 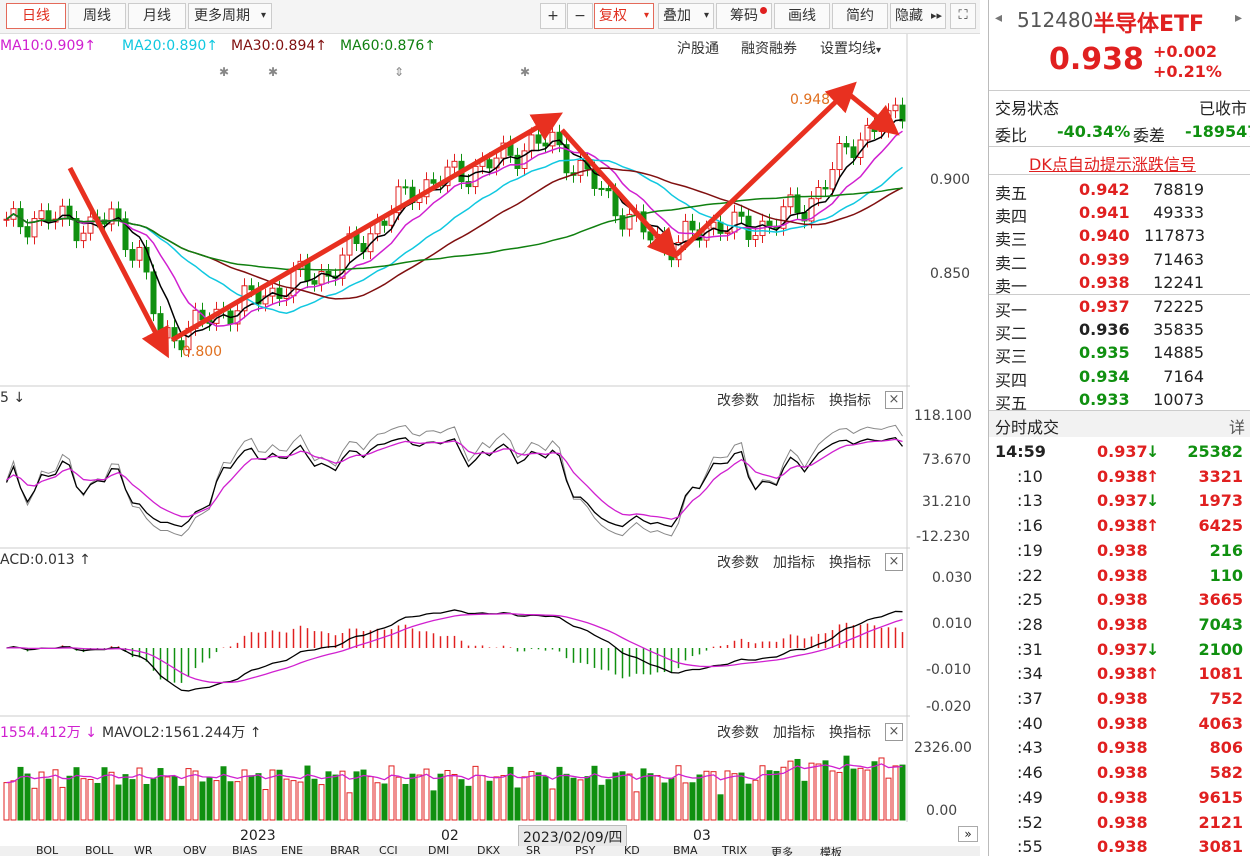 I want to click on sell-level-row: 卖二 0.939 71463, so click(x=1119, y=260).